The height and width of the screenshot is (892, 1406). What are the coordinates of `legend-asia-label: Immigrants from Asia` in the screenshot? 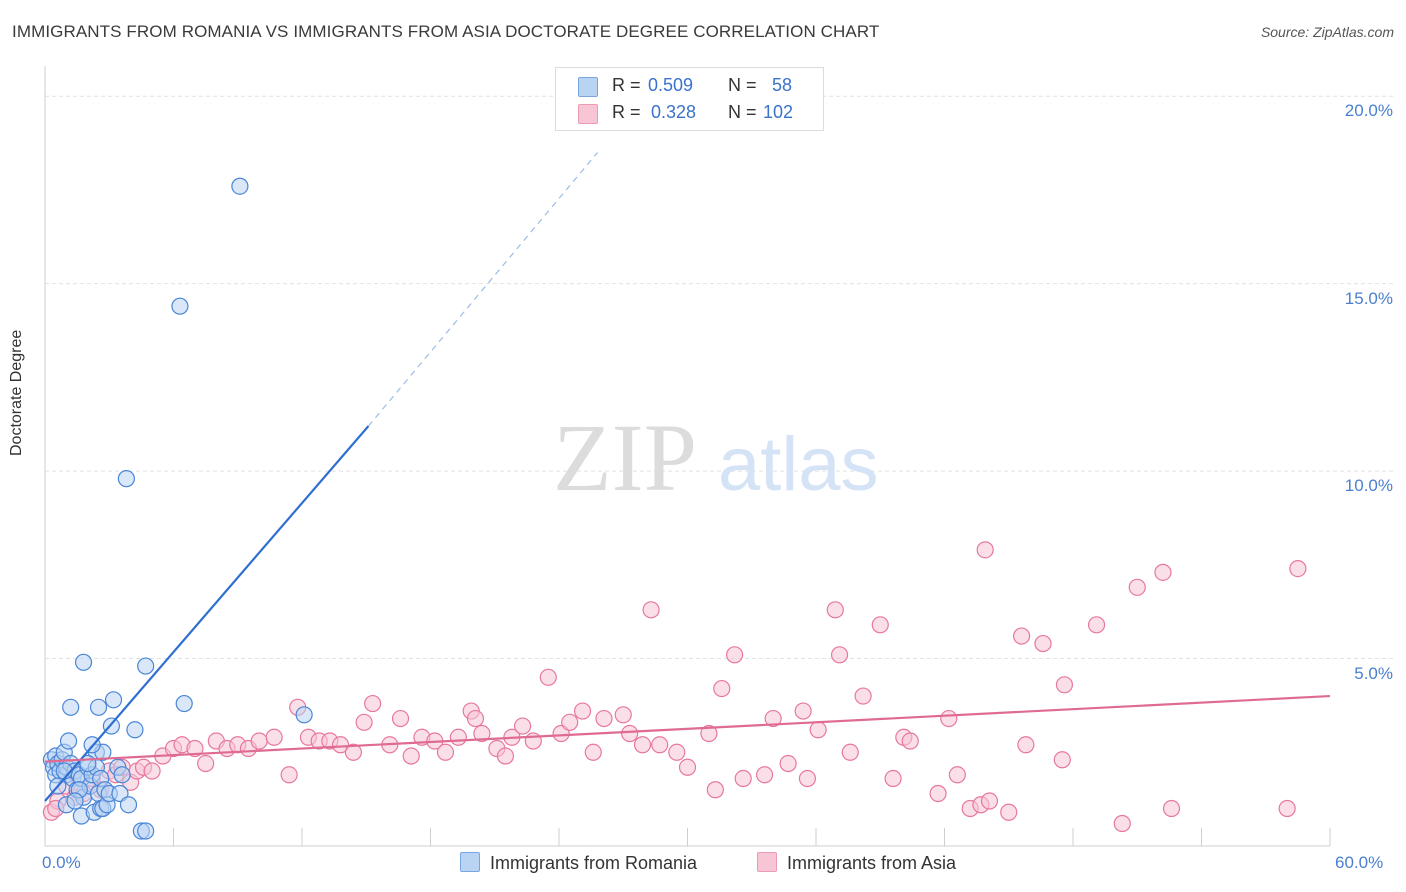 It's located at (872, 863).